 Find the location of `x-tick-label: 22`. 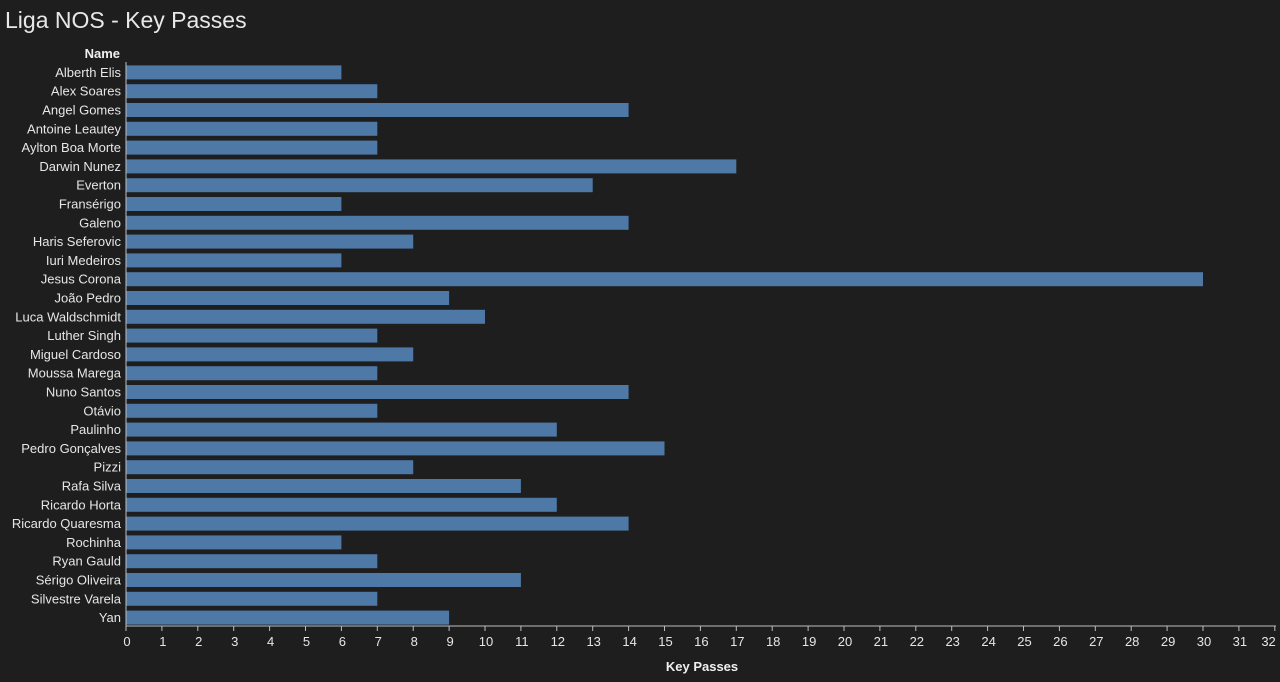

x-tick-label: 22 is located at coordinates (917, 641).